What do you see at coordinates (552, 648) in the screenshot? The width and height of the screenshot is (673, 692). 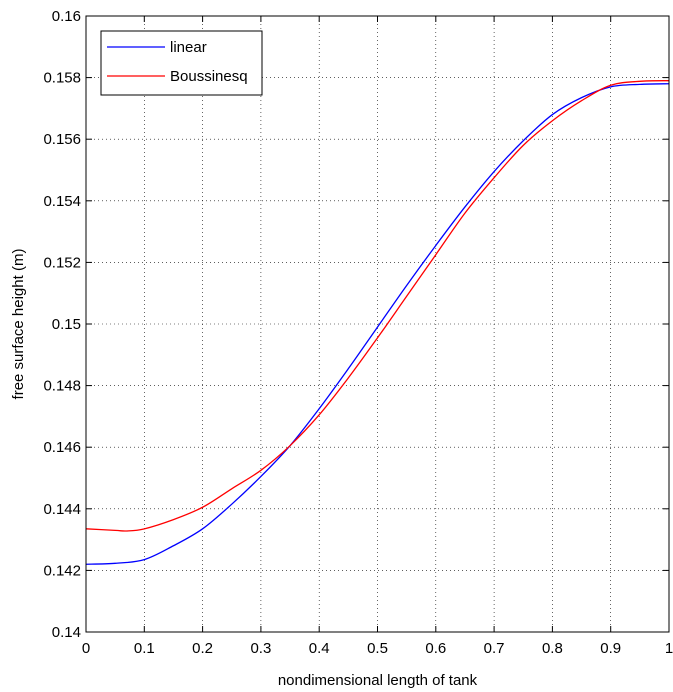 I see `x-tick-label: 0.8` at bounding box center [552, 648].